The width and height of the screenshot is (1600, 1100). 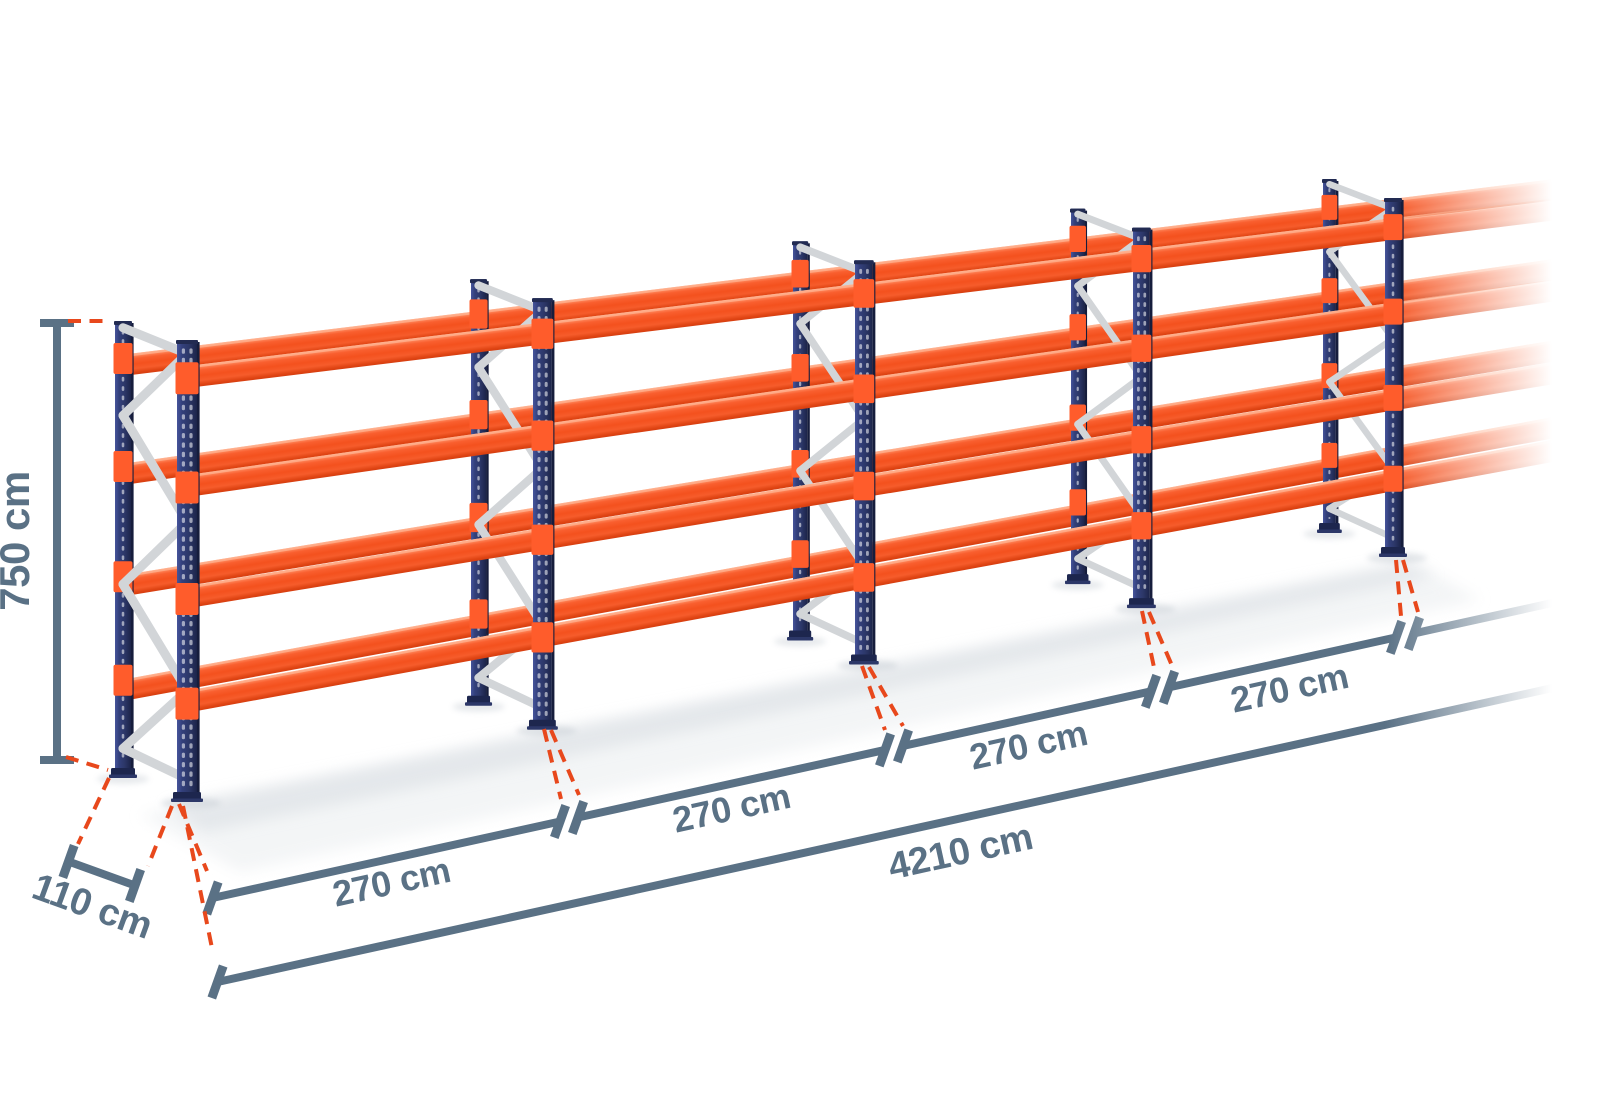 What do you see at coordinates (1078, 578) in the screenshot?
I see `upright-back-4-foot` at bounding box center [1078, 578].